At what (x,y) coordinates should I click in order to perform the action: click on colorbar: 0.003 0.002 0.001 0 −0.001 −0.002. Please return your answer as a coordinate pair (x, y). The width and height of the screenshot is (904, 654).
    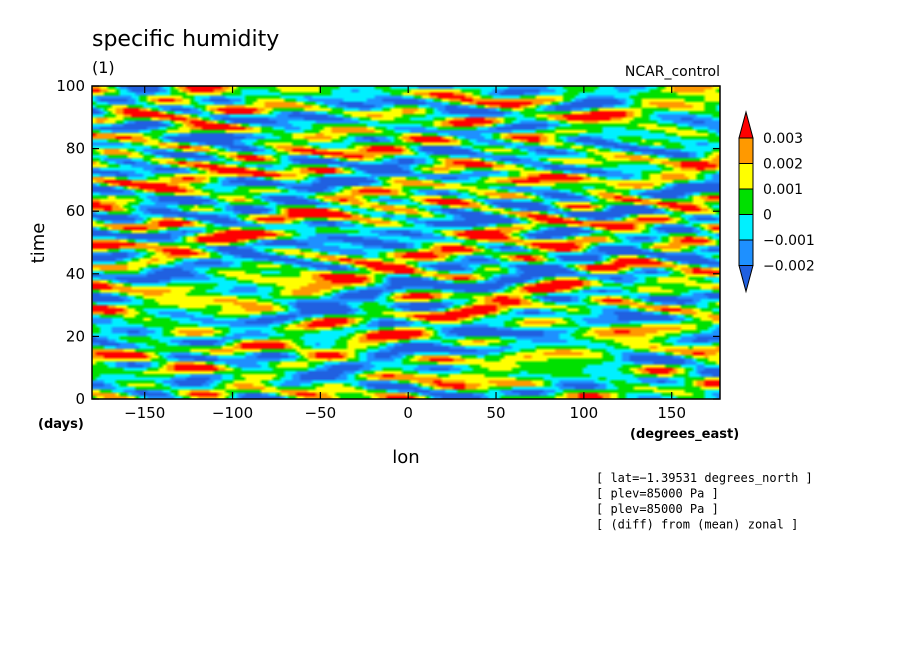
    Looking at the image, I should click on (776, 202).